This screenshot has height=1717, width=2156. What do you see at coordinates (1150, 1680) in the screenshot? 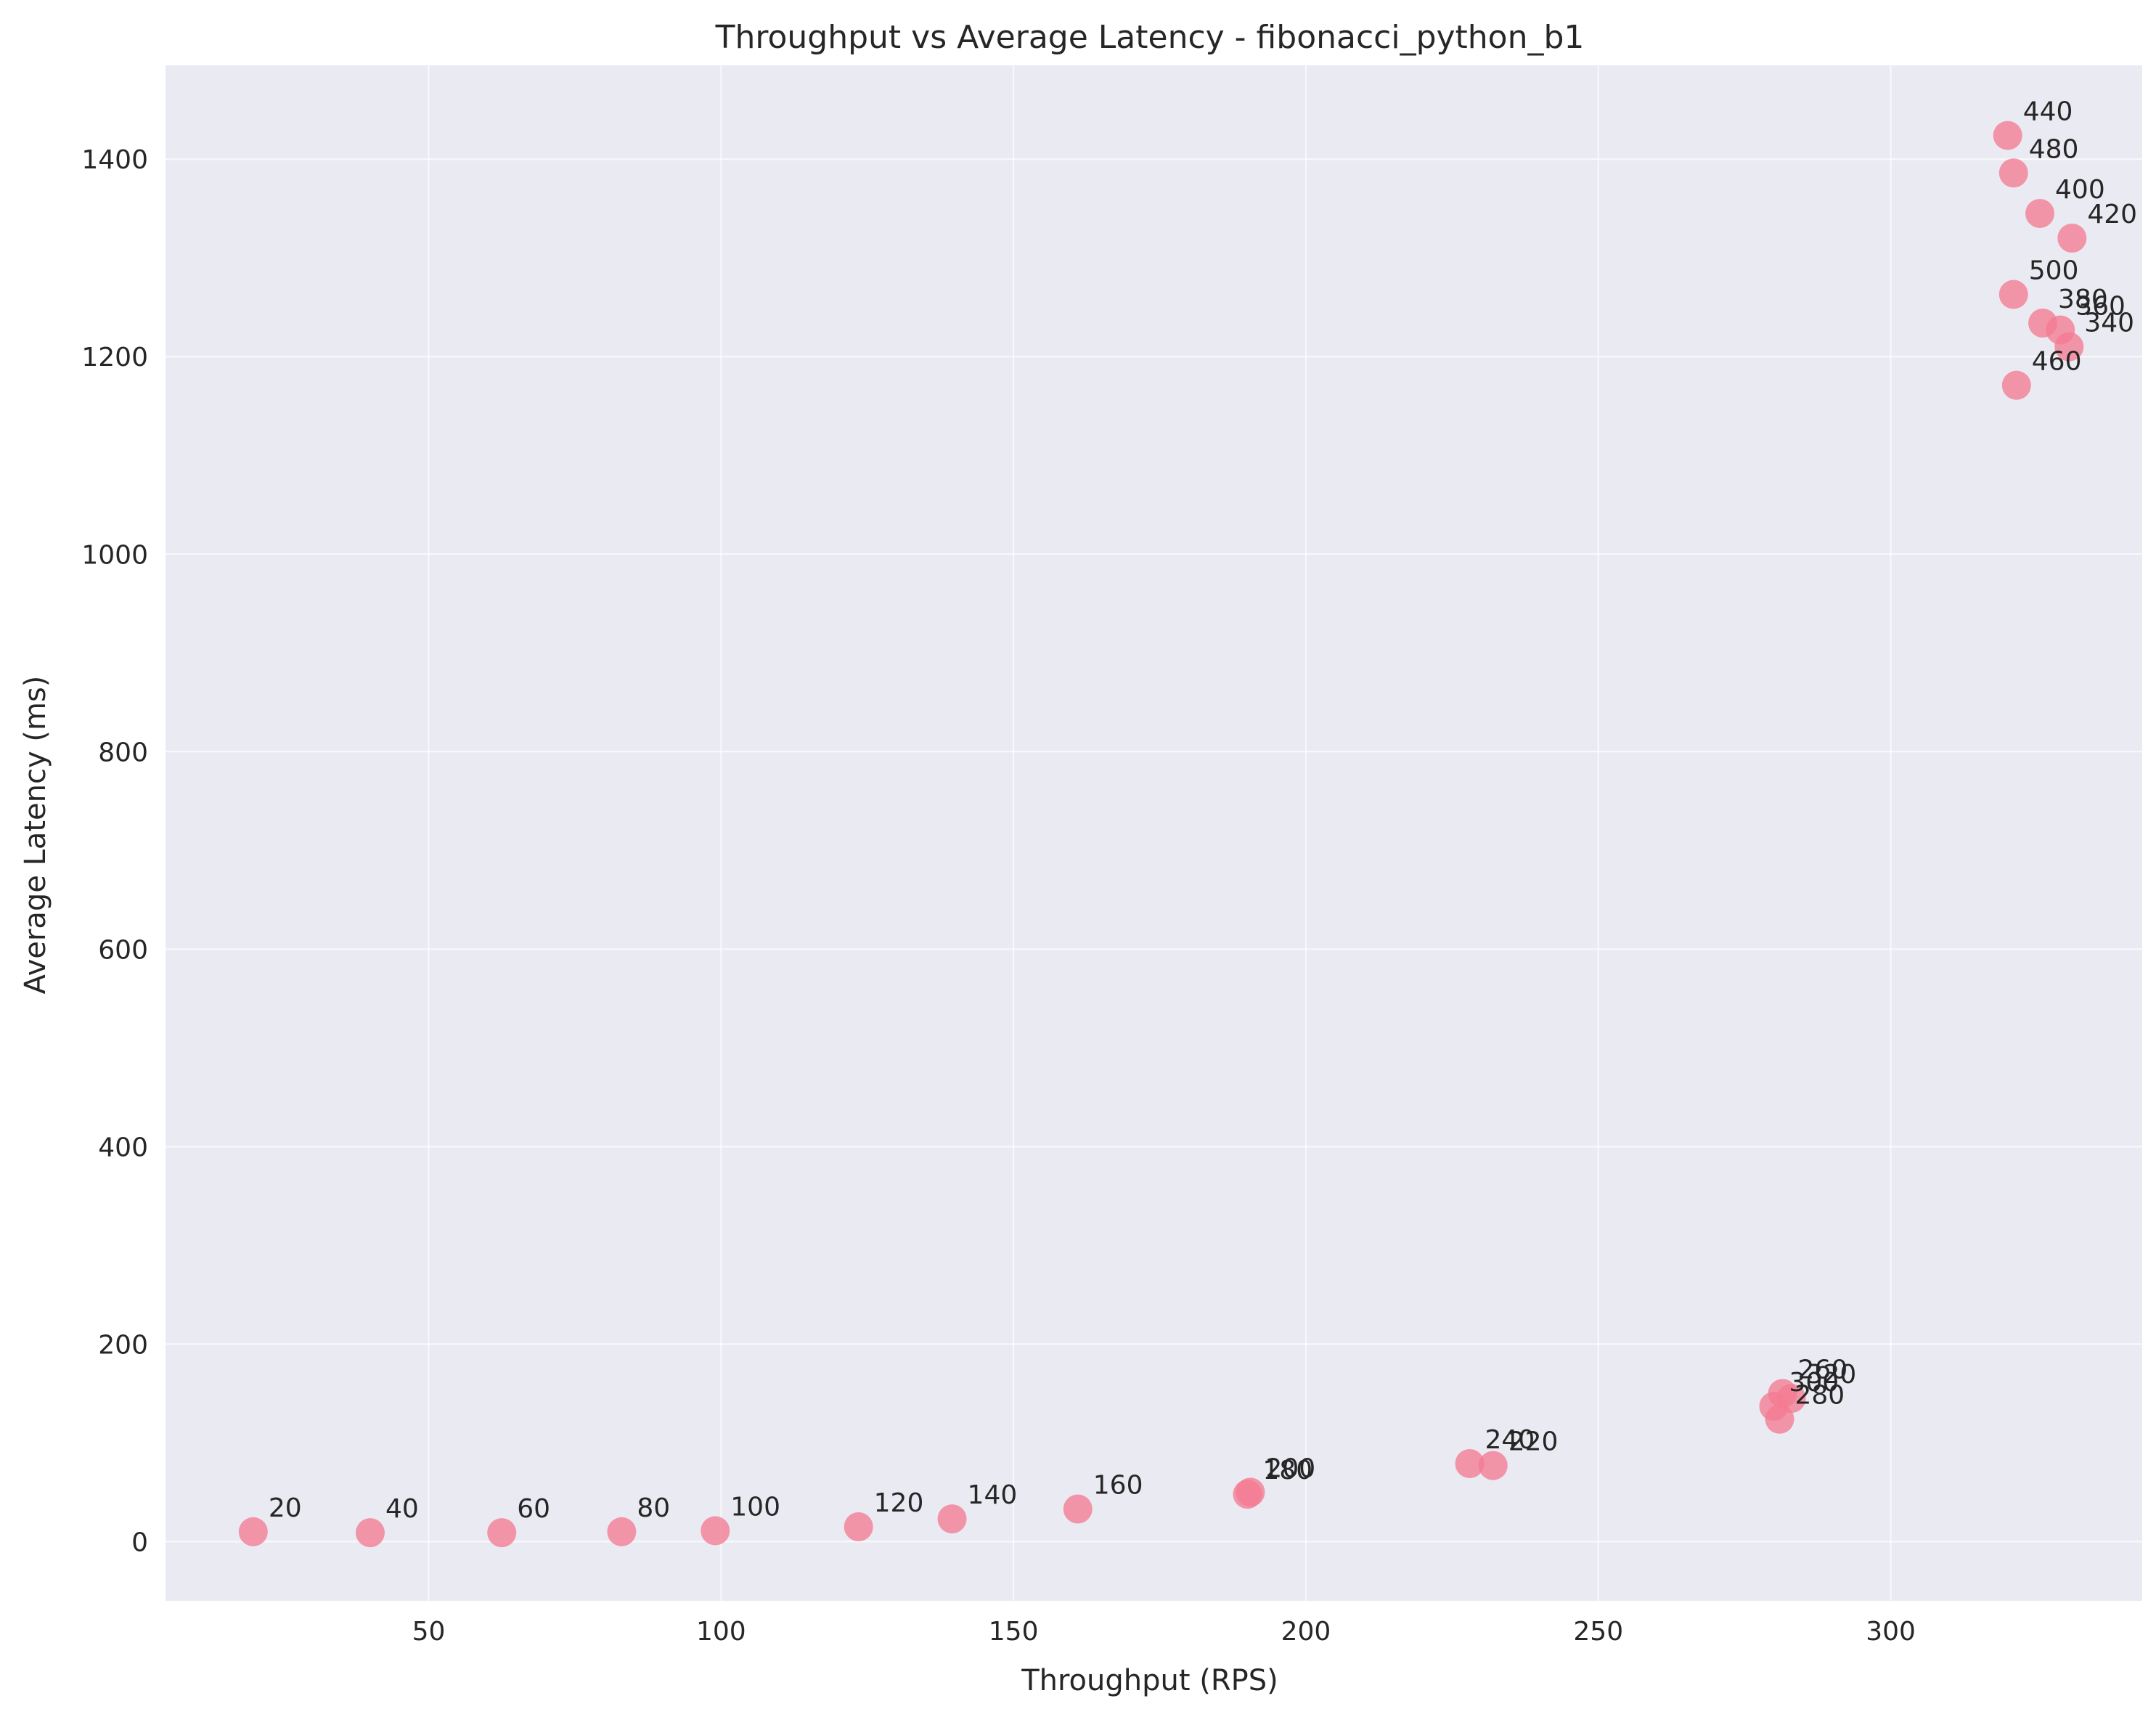
I see `x-axis-label: Throughput (RPS)` at bounding box center [1150, 1680].